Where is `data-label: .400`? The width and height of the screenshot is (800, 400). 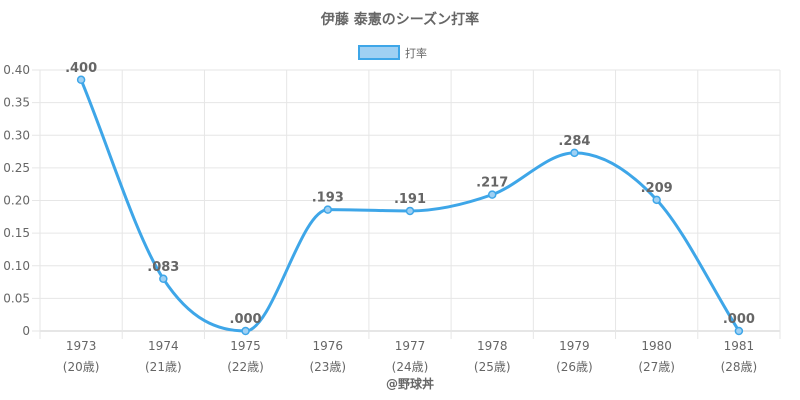
data-label: .400 is located at coordinates (81, 68).